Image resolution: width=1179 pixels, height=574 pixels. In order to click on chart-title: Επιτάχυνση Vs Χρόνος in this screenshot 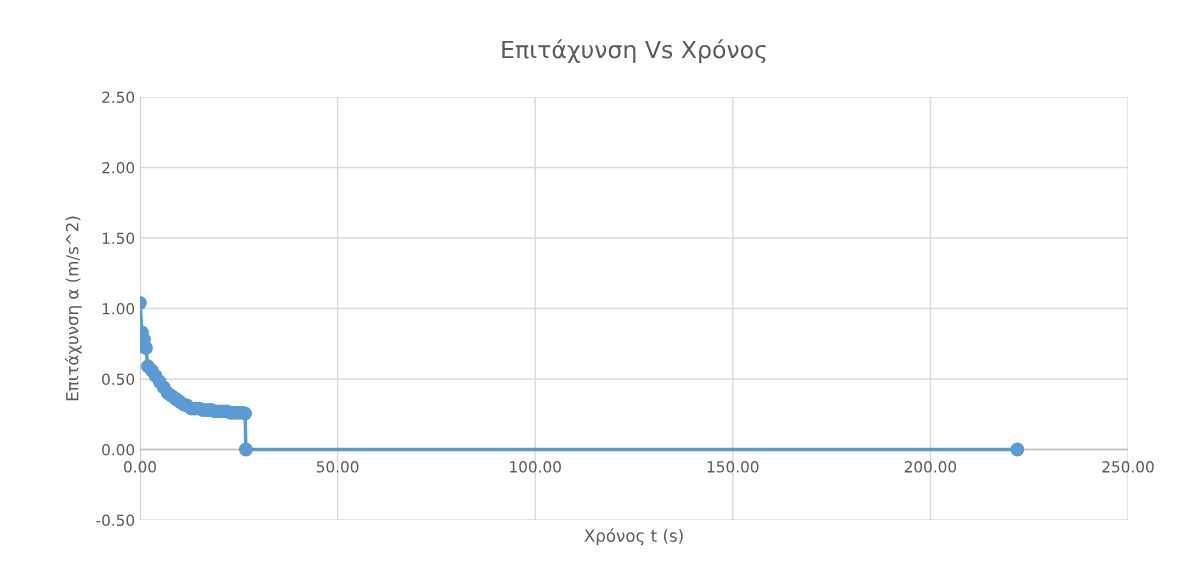, I will do `click(634, 51)`.